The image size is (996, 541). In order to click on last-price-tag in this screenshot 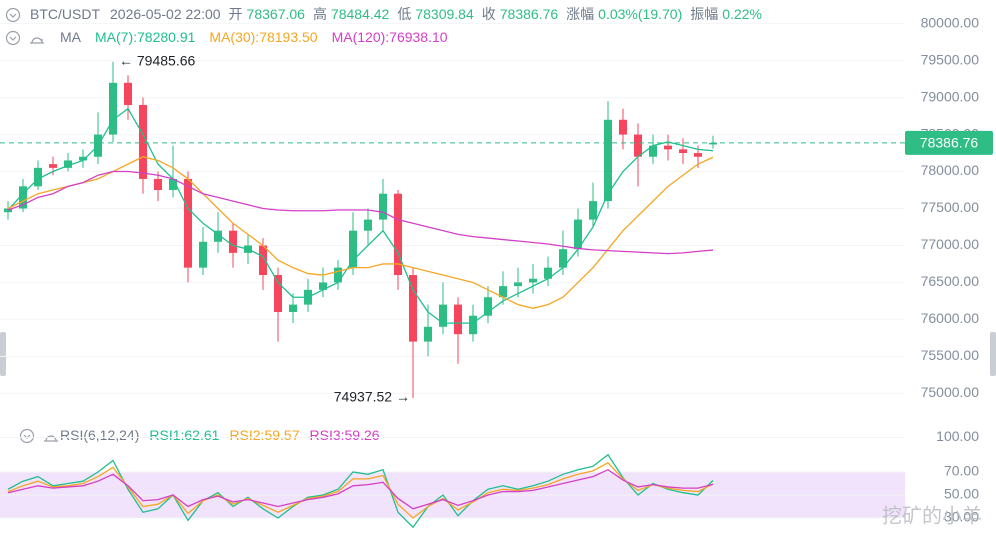, I will do `click(949, 142)`.